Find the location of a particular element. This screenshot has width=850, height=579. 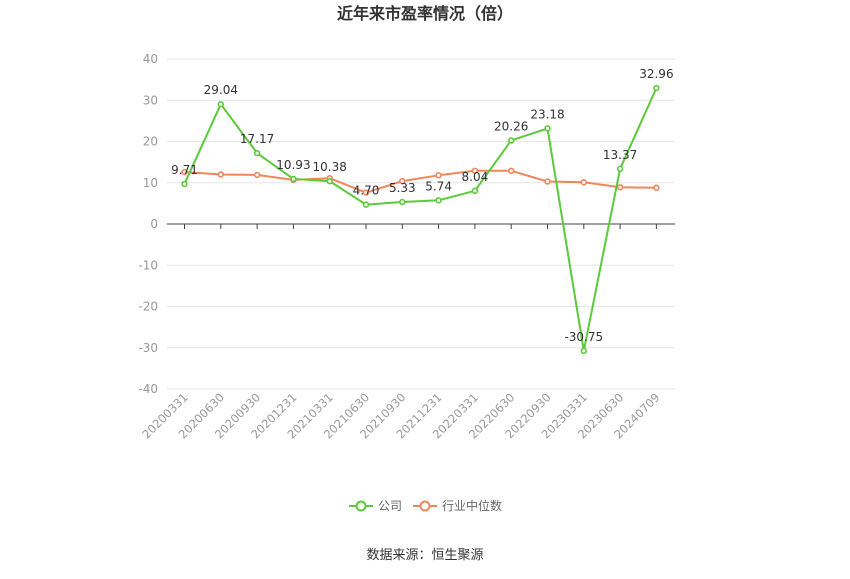

company-data-label: 4.70 is located at coordinates (366, 191).